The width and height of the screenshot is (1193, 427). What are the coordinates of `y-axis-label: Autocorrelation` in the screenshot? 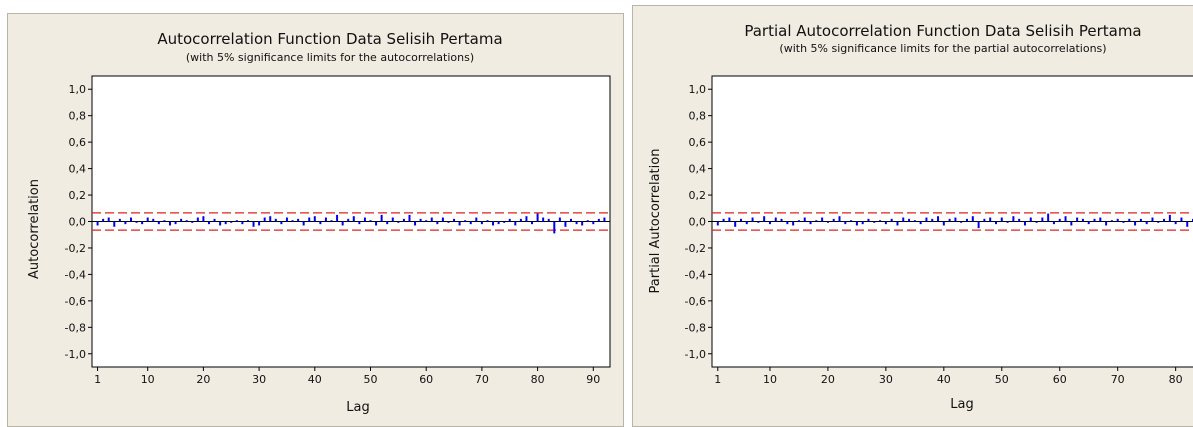 It's located at (34, 229).